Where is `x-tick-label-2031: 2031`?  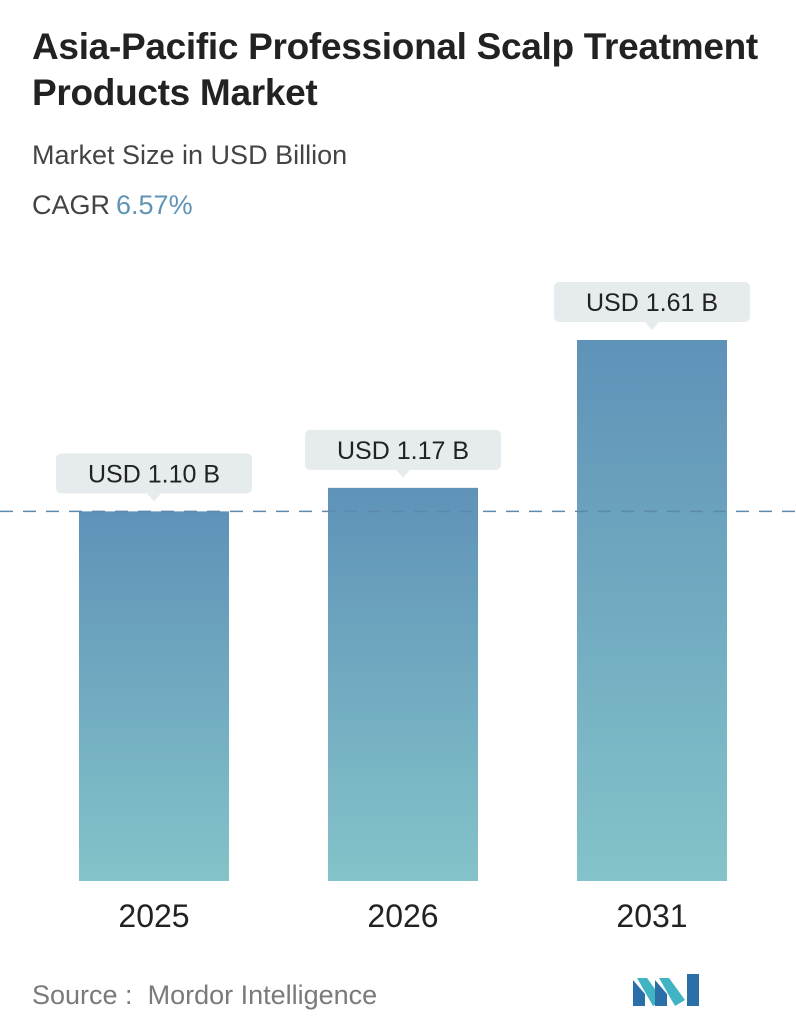 x-tick-label-2031: 2031 is located at coordinates (651, 916).